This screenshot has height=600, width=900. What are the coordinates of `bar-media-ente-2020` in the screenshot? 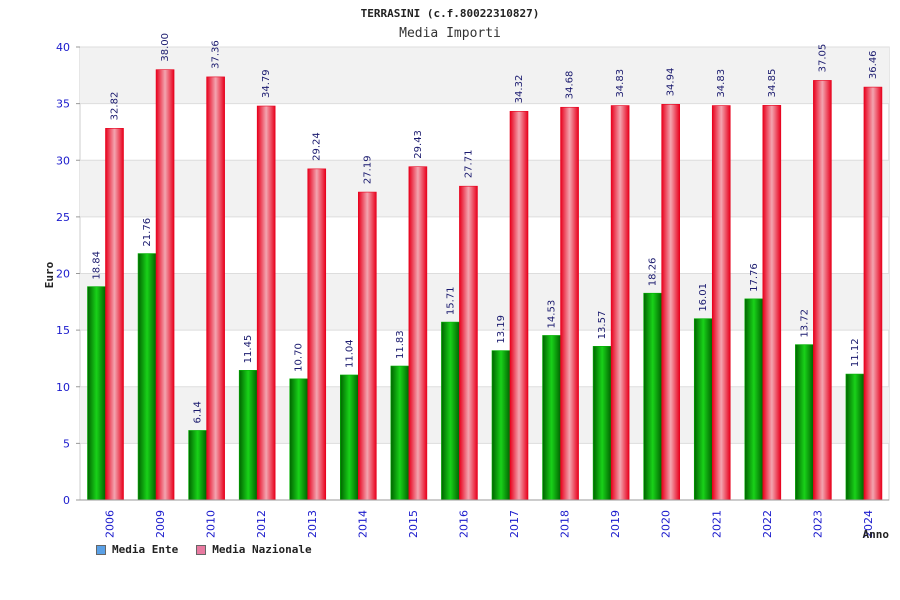 It's located at (652, 396).